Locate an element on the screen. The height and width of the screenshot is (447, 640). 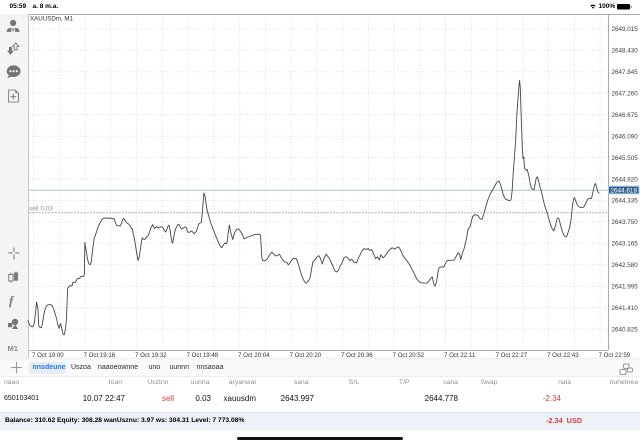
svg-text: 2643.165 is located at coordinates (625, 244).